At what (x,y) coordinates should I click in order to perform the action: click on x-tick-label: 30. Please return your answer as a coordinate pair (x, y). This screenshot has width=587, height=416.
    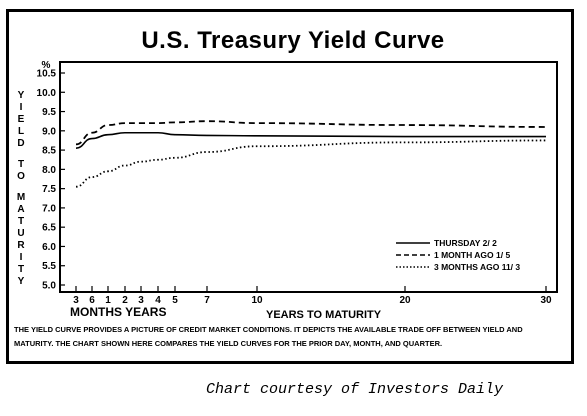
    Looking at the image, I should click on (546, 300).